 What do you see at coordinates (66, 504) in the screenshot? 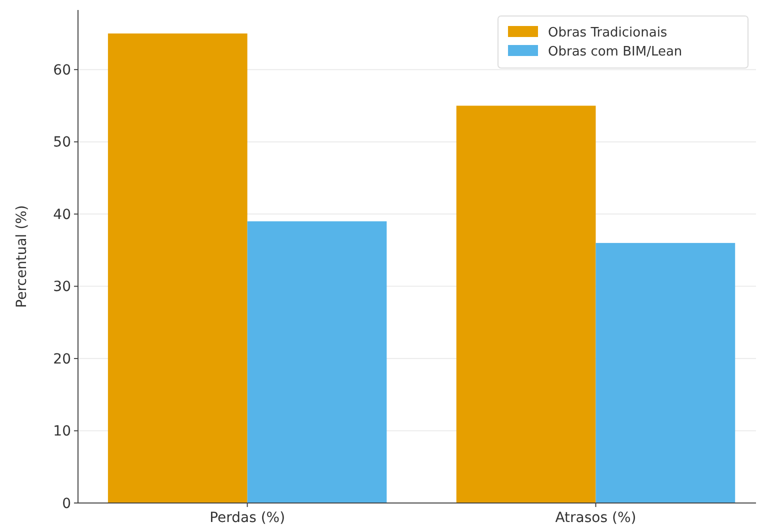
I see `y-tick-label: 0` at bounding box center [66, 504].